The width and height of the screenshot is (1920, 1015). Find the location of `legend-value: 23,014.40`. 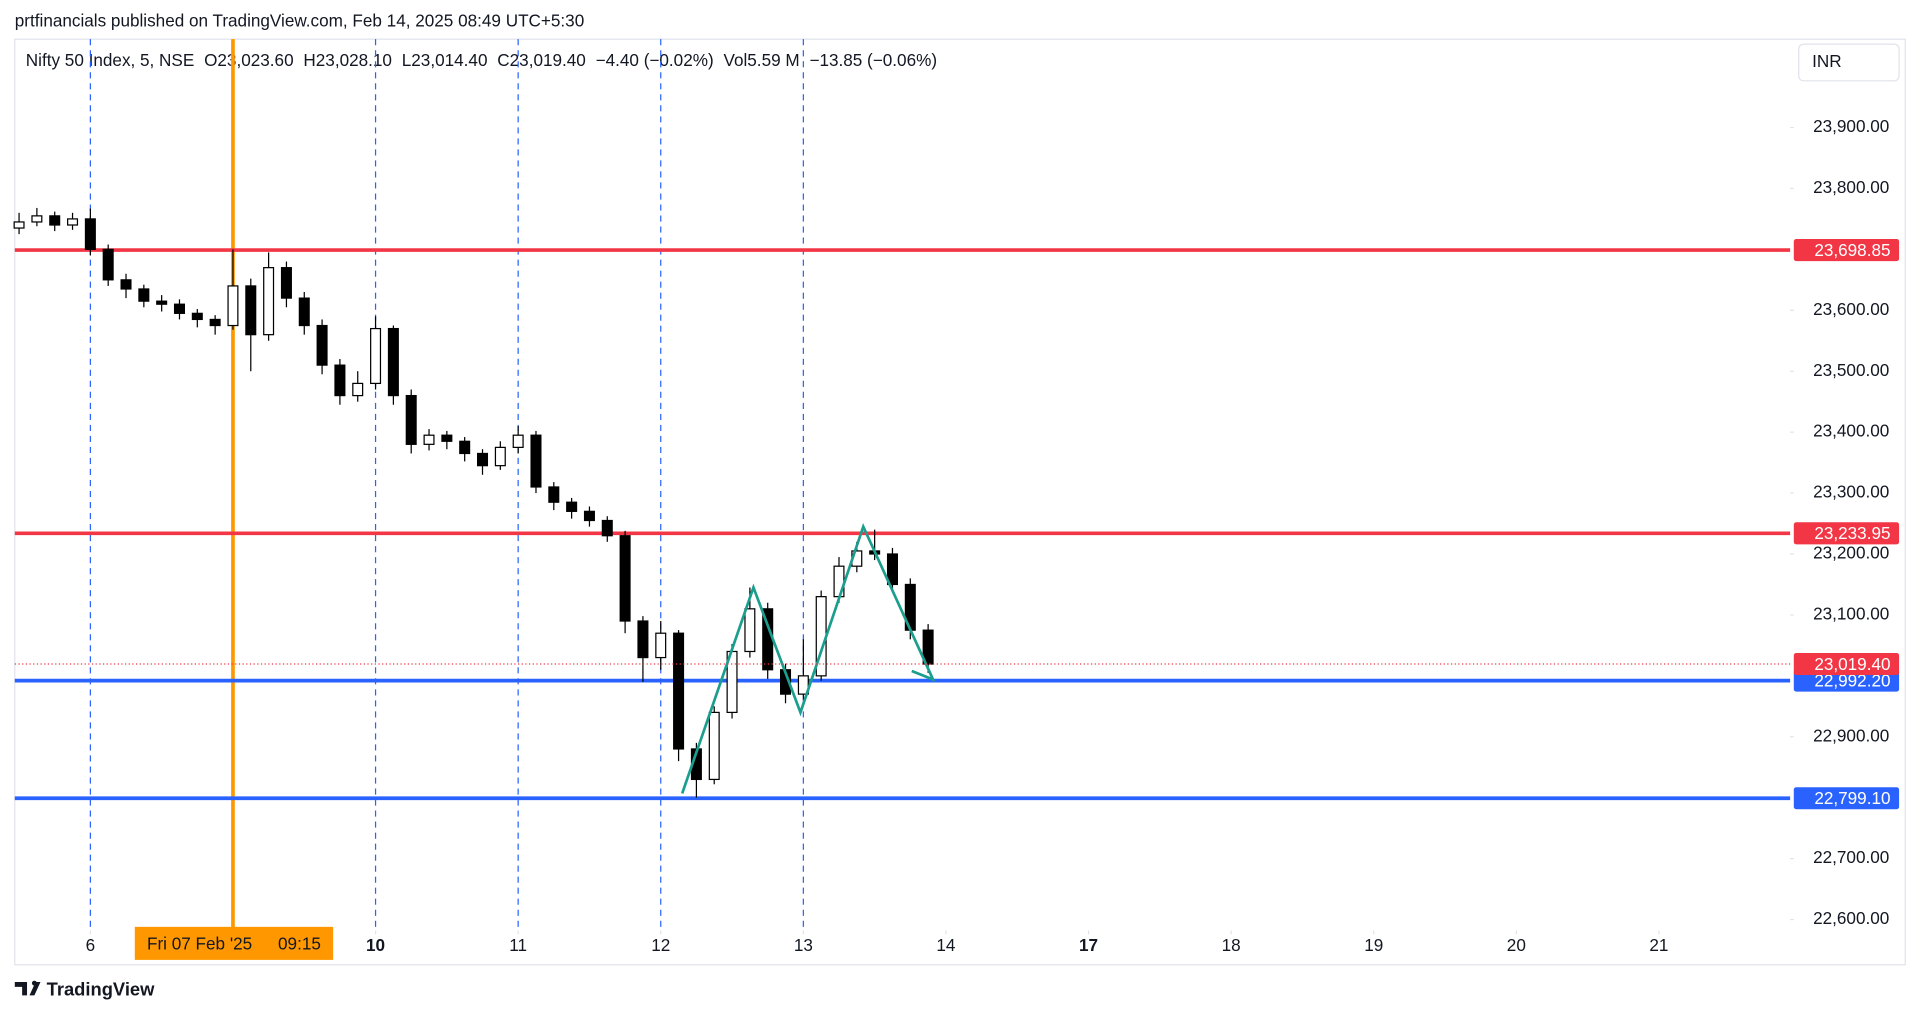

legend-value: 23,014.40 is located at coordinates (449, 60).